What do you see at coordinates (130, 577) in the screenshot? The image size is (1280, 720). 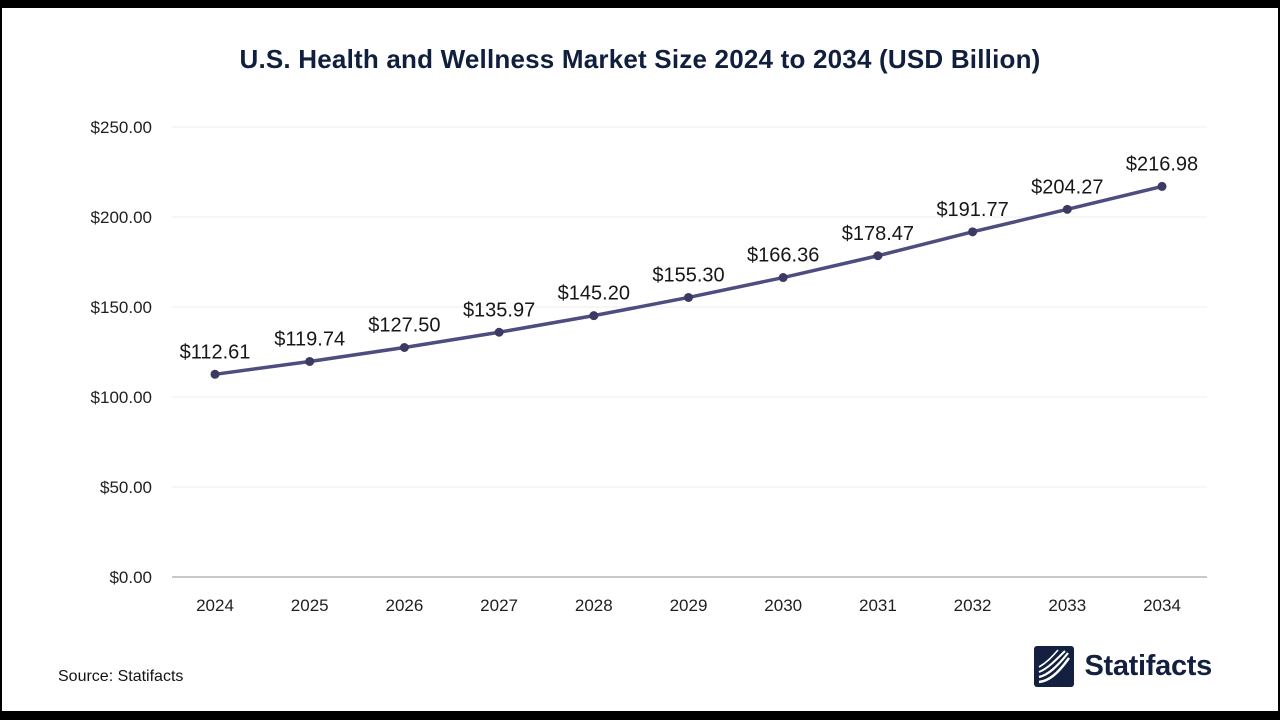 I see `y-tick-label: $0.00` at bounding box center [130, 577].